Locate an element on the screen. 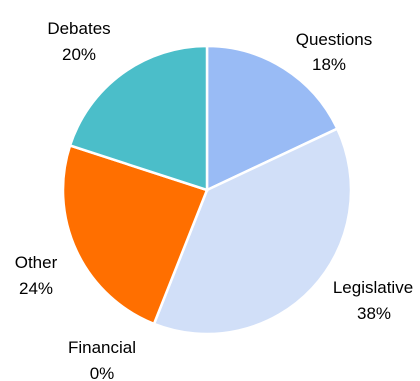  slice-label-debates: Debates is located at coordinates (78, 28).